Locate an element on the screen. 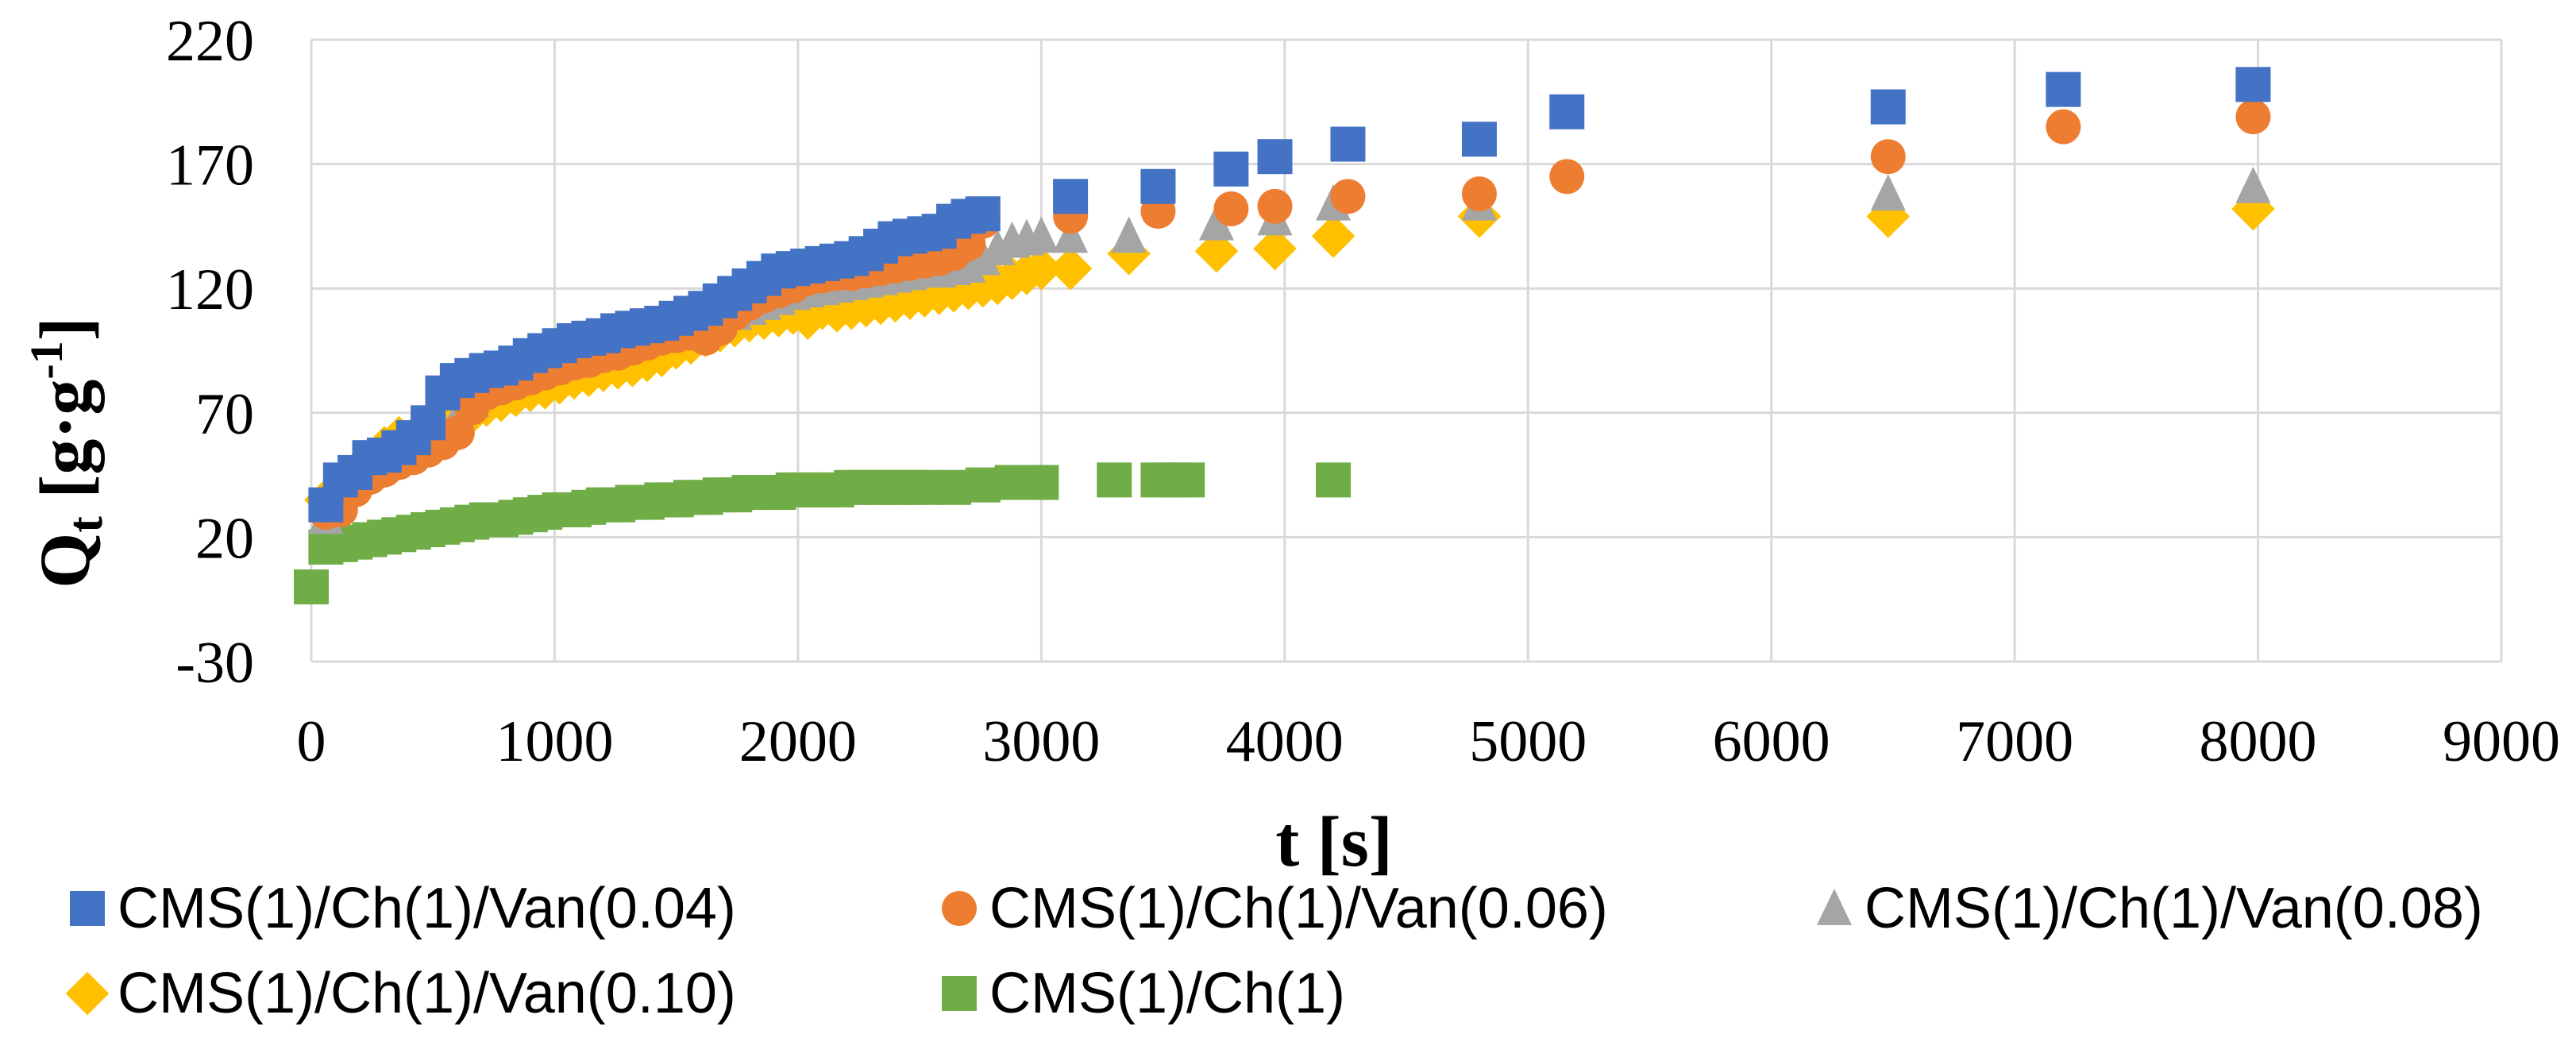 The height and width of the screenshot is (1061, 2576). legend-label: CMS(1)/Ch(1)/Van(0.06) is located at coordinates (1298, 908).